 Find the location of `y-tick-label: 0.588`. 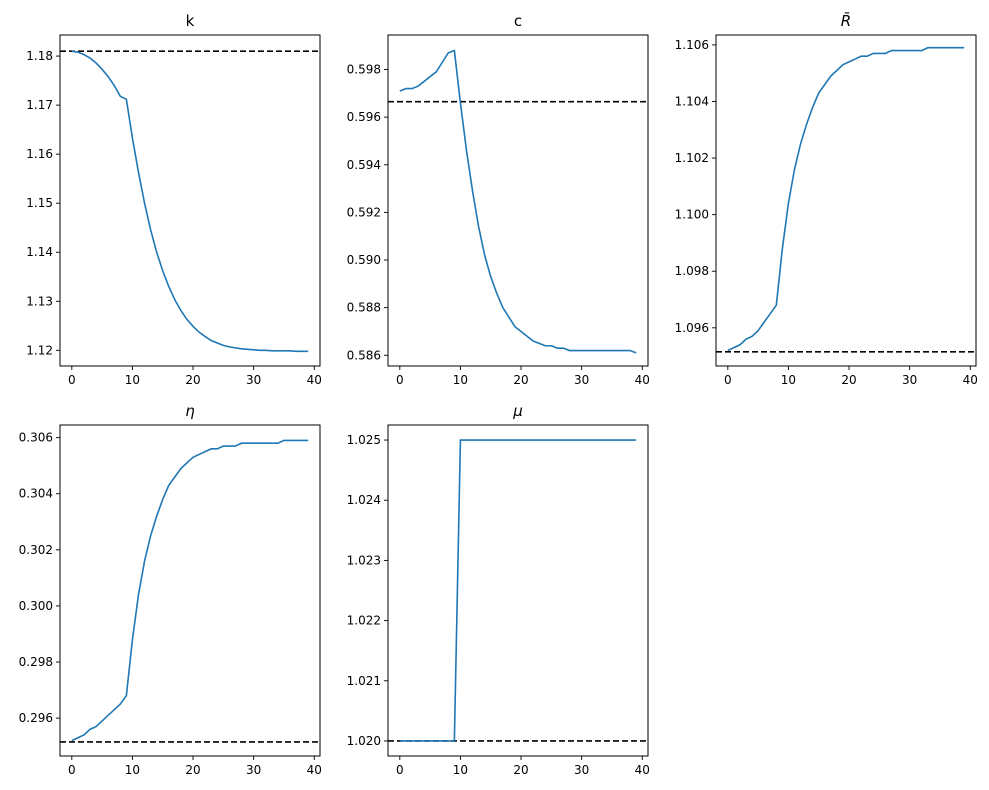

y-tick-label: 0.588 is located at coordinates (364, 308).